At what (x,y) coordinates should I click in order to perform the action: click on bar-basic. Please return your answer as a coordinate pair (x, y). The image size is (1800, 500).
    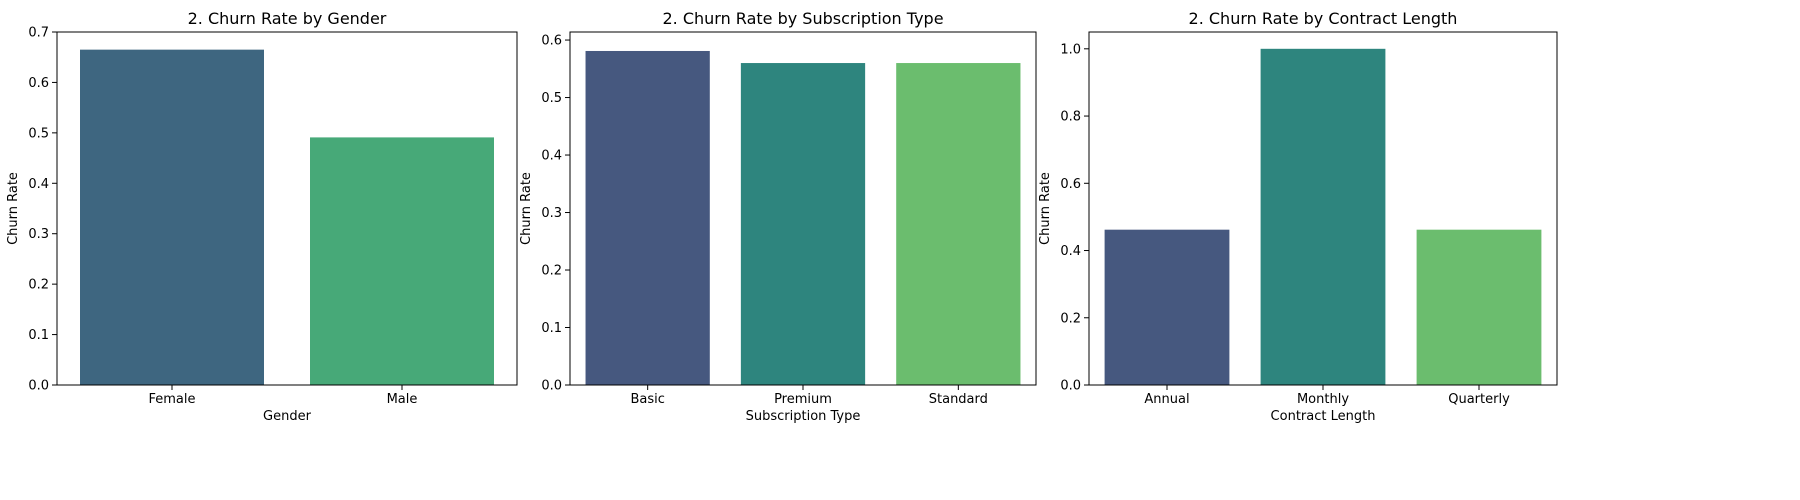
    Looking at the image, I should click on (647, 217).